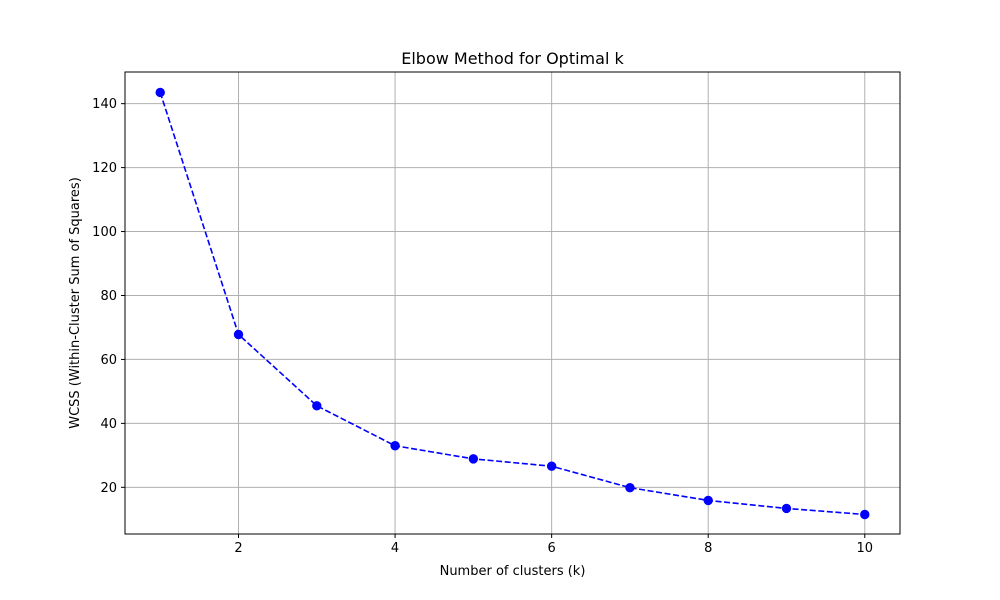 Image resolution: width=1000 pixels, height=600 pixels. Describe the element at coordinates (108, 296) in the screenshot. I see `y-tick-label: 80` at that location.